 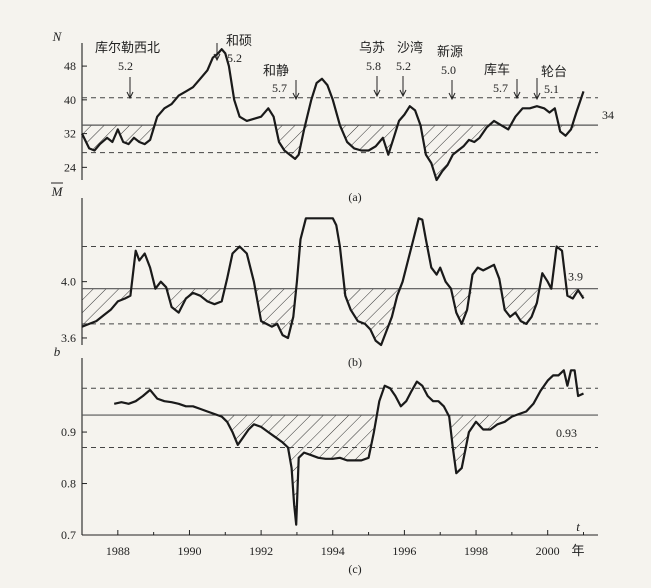 I want to click on earthquake-annotation: 和静 5.7, so click(x=281, y=82).